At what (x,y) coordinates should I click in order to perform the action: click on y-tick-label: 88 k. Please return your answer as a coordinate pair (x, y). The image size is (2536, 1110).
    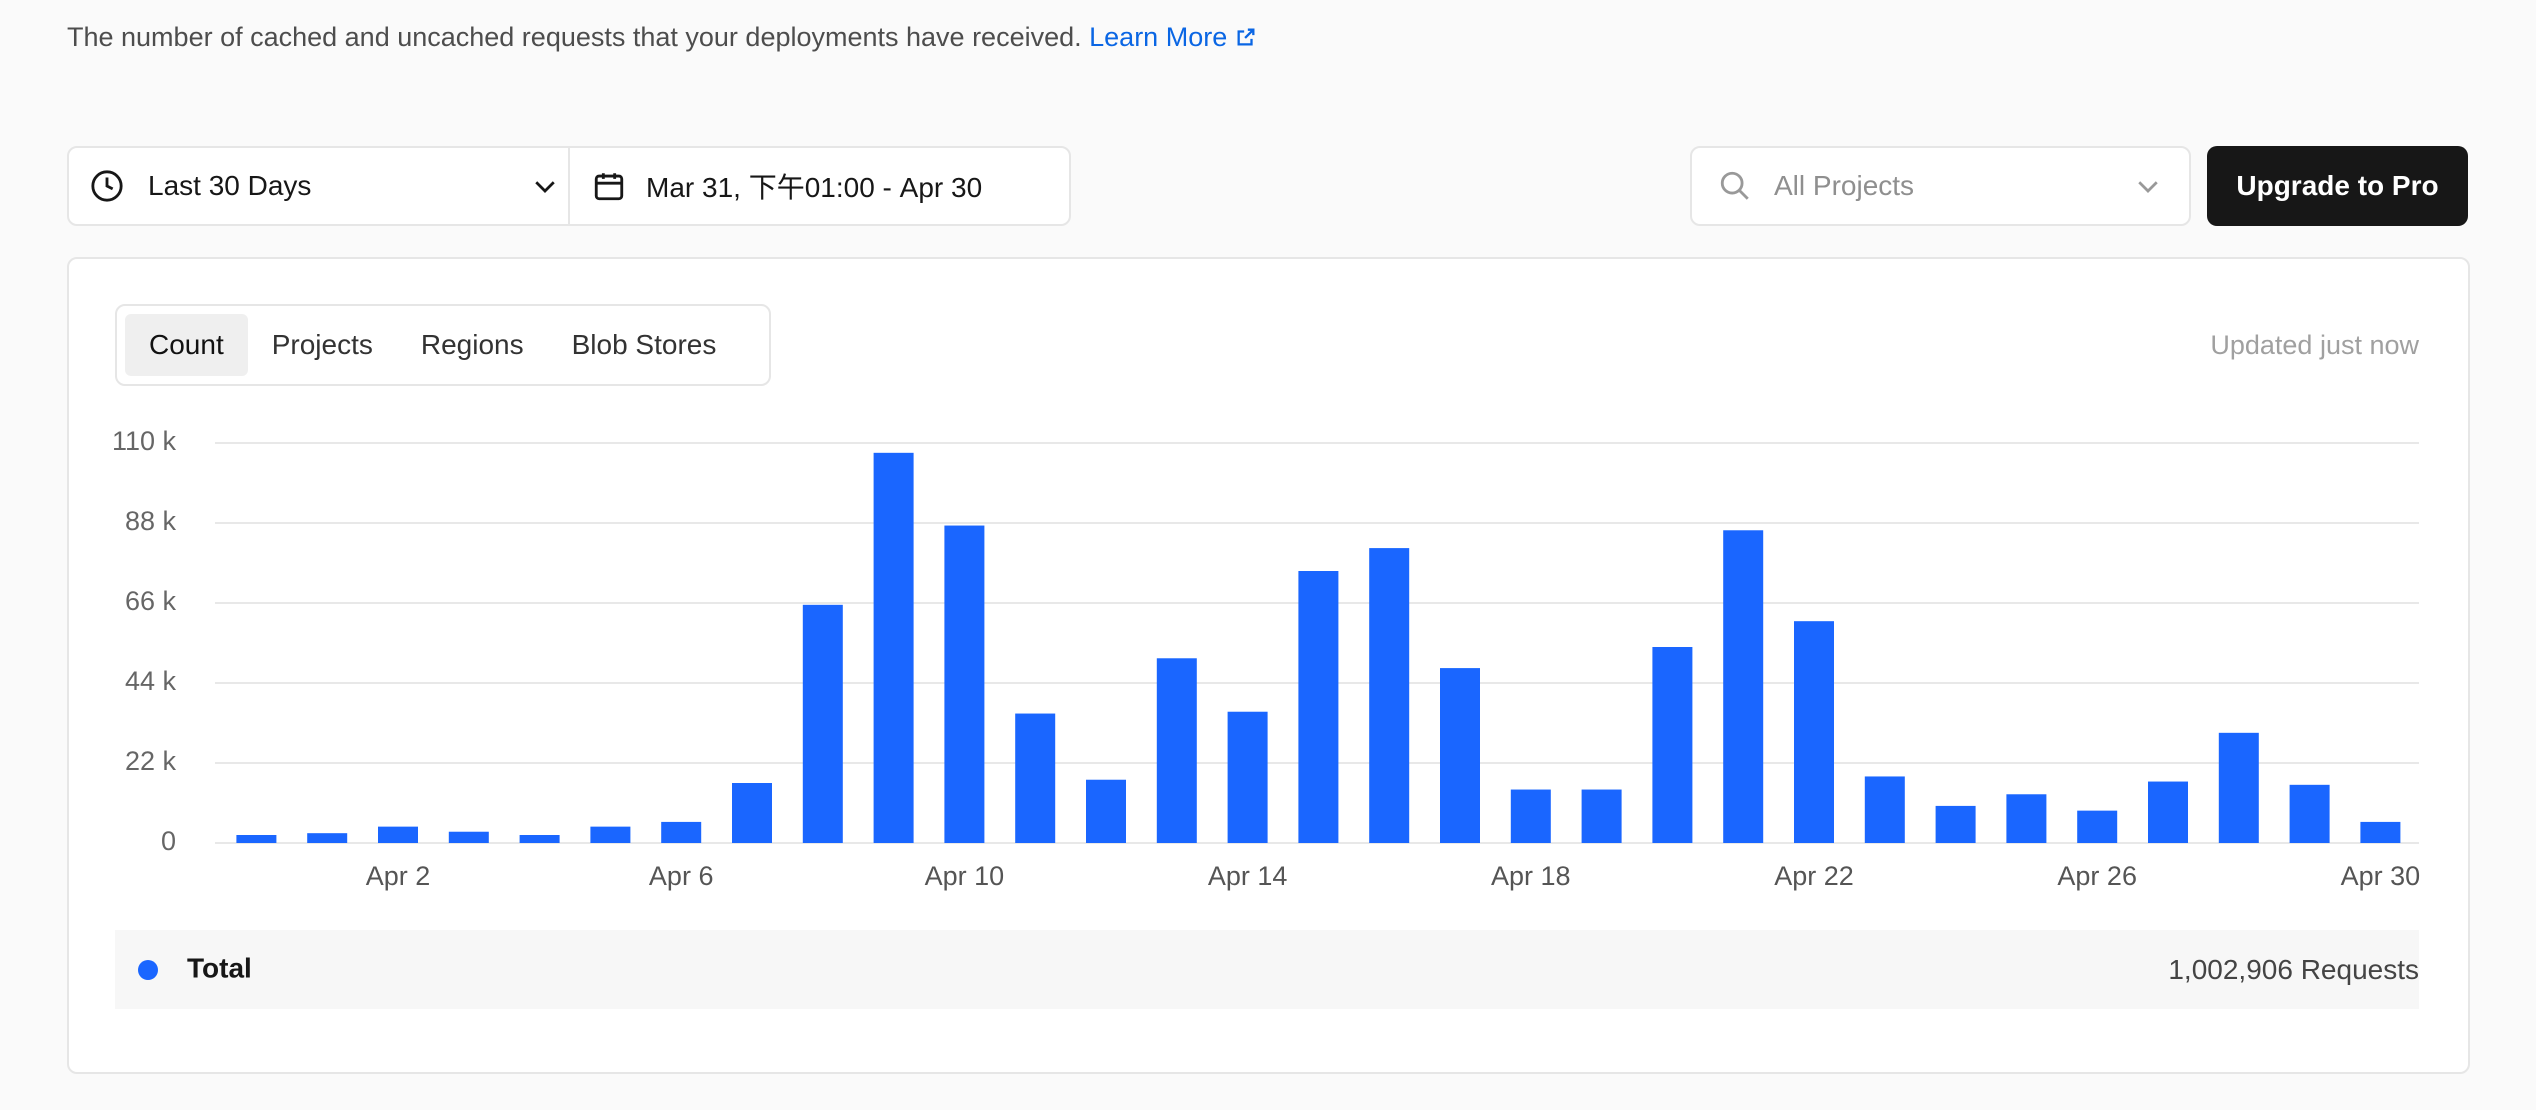
    Looking at the image, I should click on (151, 521).